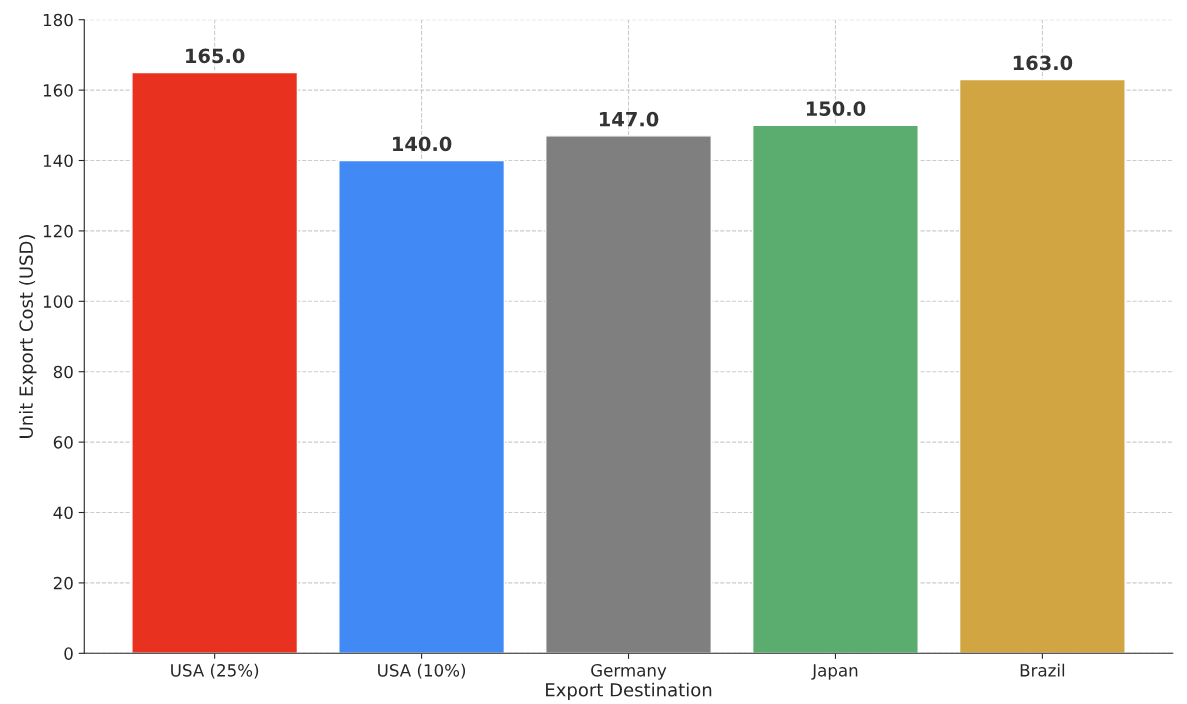  Describe the element at coordinates (58, 161) in the screenshot. I see `y-tick-label: 140` at that location.